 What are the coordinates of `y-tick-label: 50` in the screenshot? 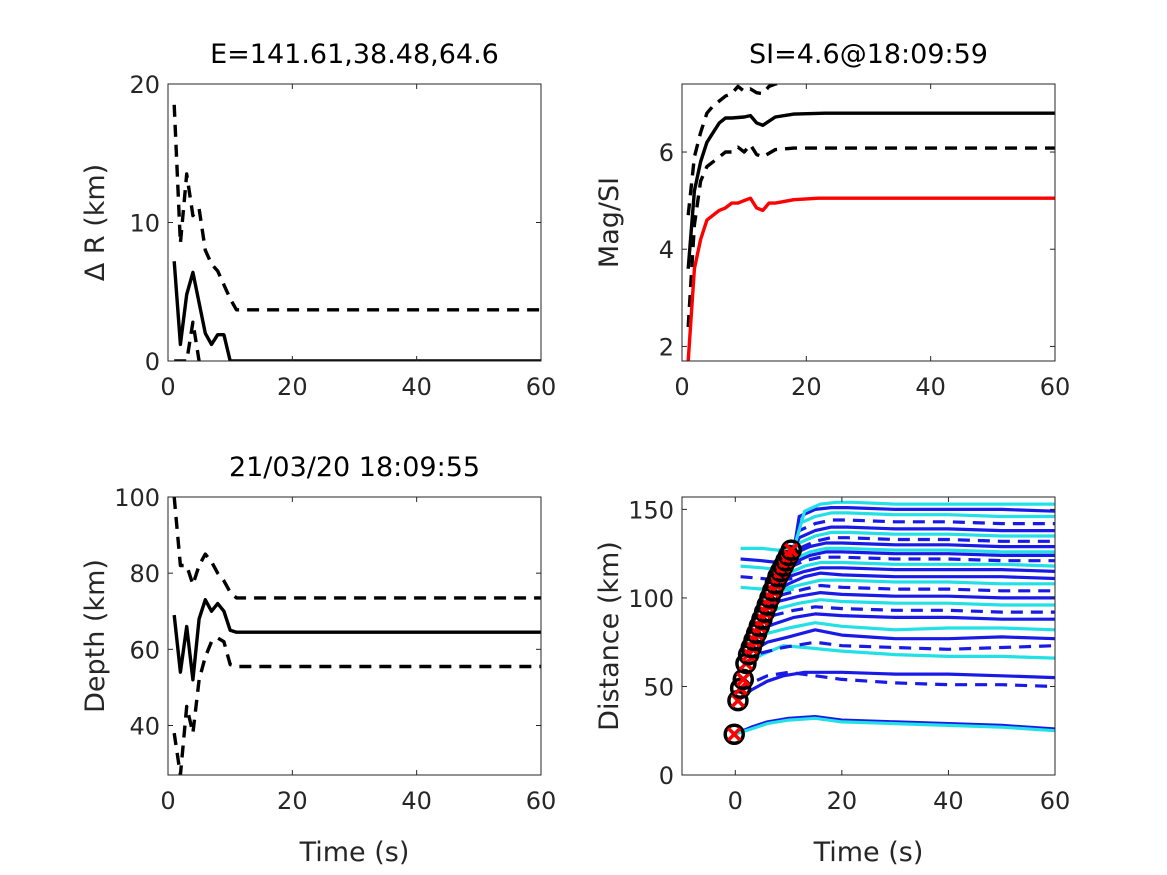 It's located at (658, 687).